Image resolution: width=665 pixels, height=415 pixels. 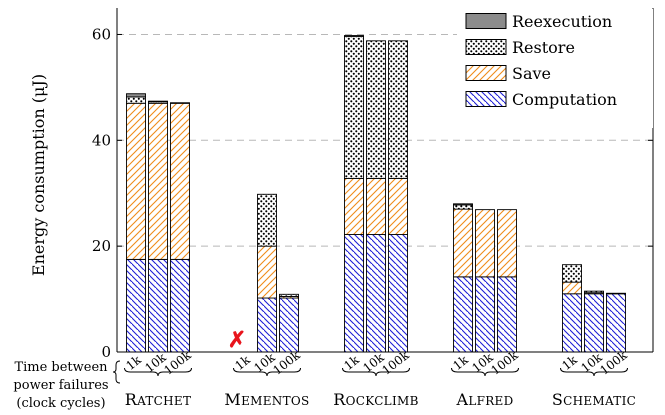 I want to click on benchmark-label: RATCHET, so click(x=158, y=399).